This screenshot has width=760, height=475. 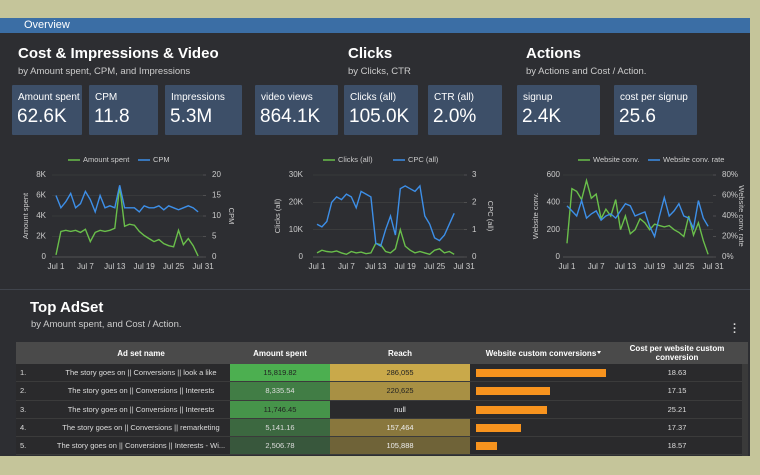 What do you see at coordinates (380, 465) in the screenshot?
I see `frame-bottom` at bounding box center [380, 465].